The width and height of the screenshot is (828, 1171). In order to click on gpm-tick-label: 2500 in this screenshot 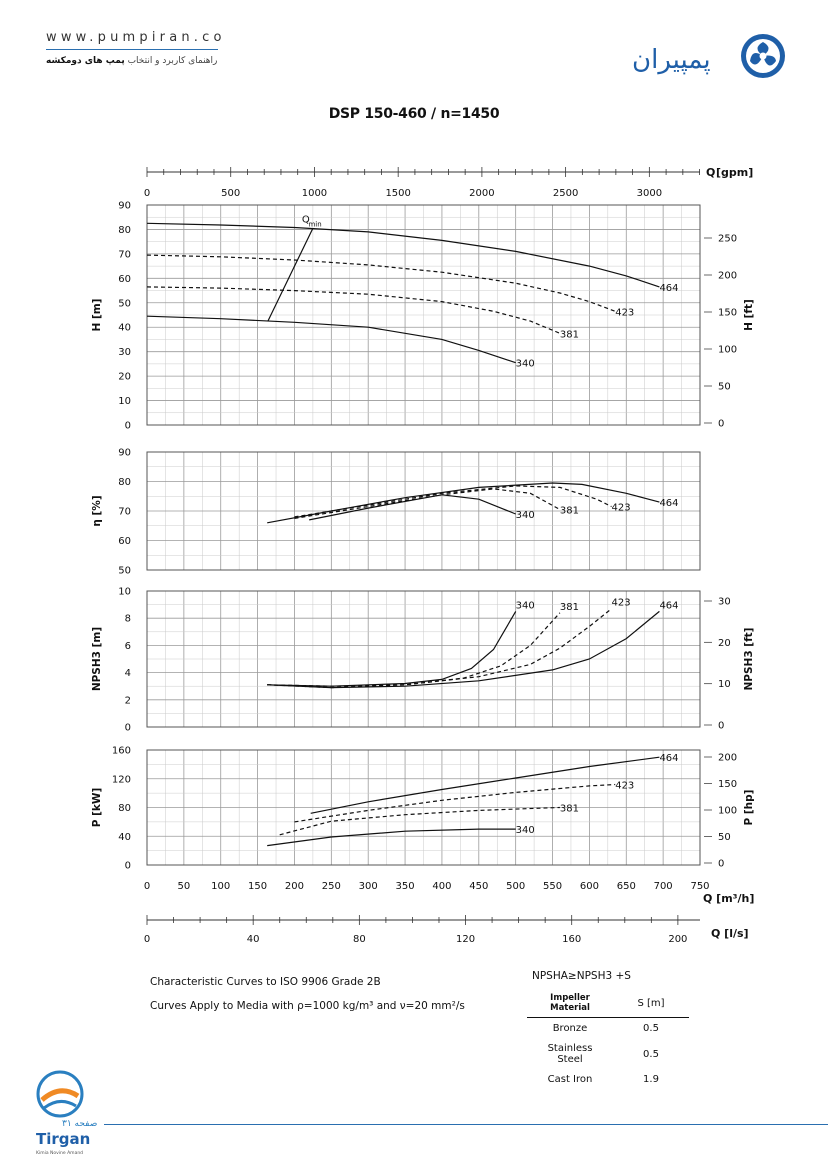, I will do `click(565, 193)`.